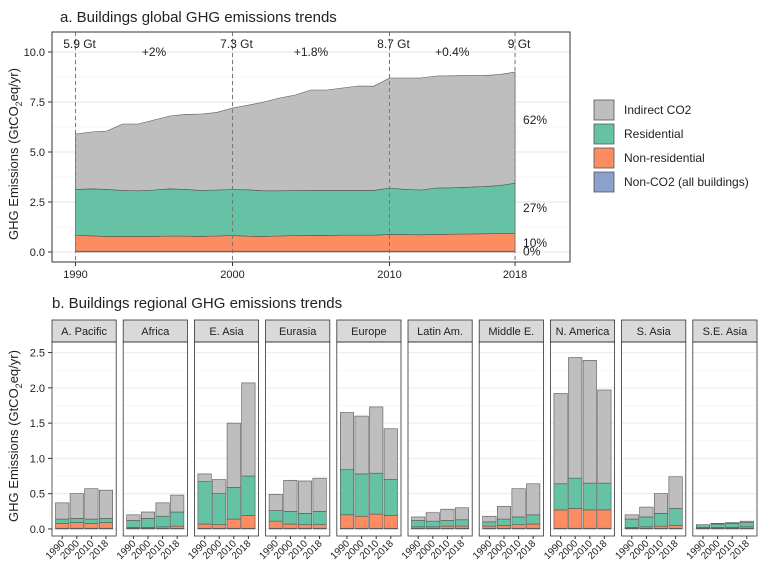 This screenshot has height=576, width=768. I want to click on y-tick-label: 7.5, so click(37, 103).